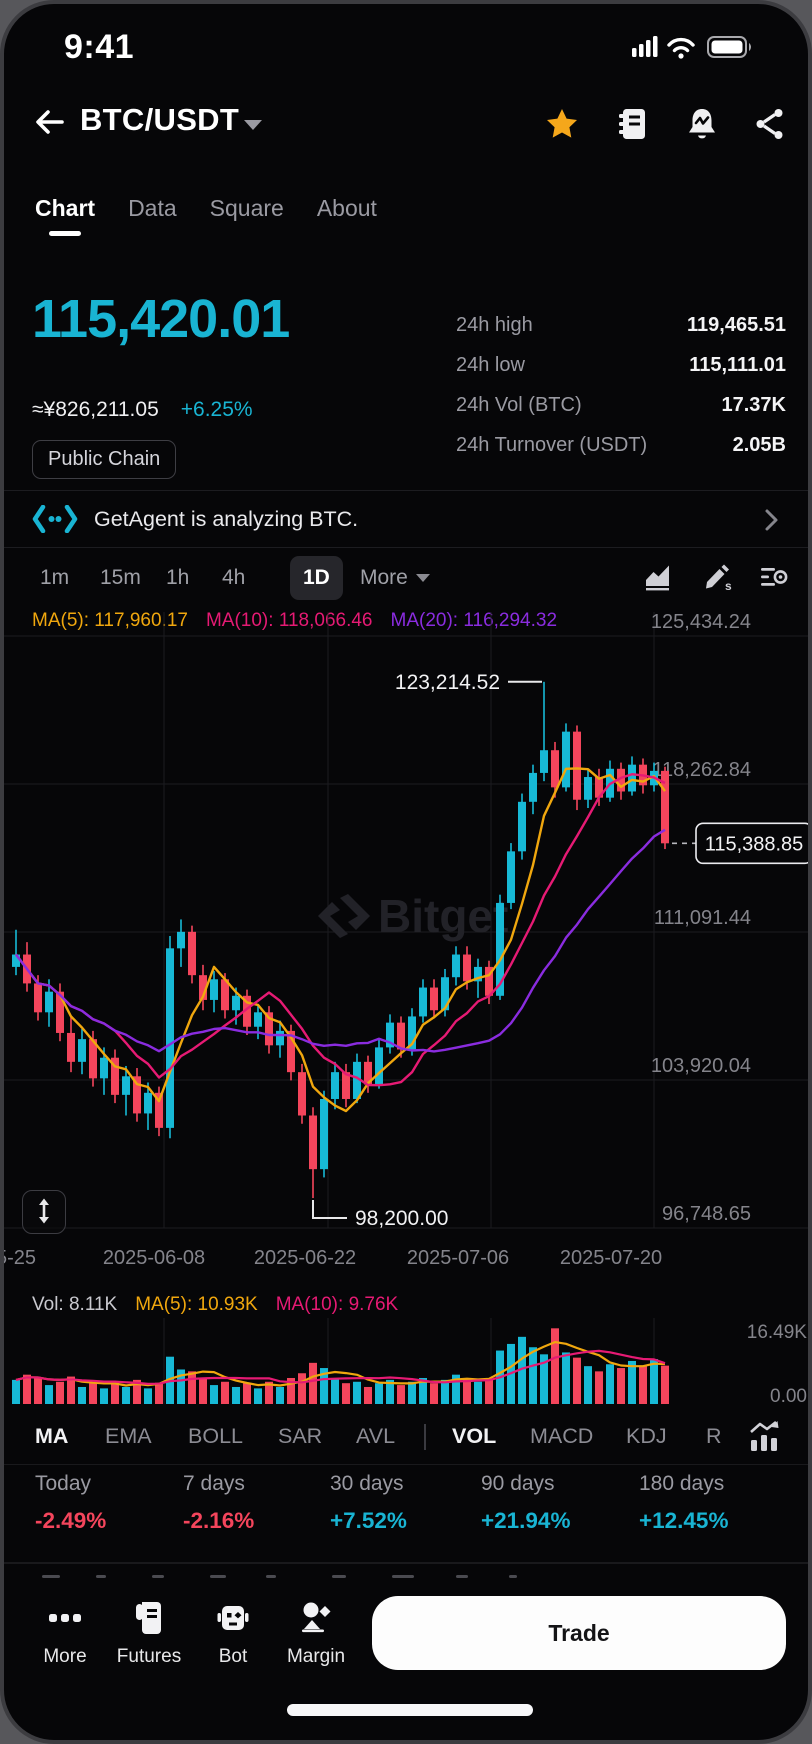 The height and width of the screenshot is (1744, 812). I want to click on y-axis-label: 111,091.44, so click(702, 918).